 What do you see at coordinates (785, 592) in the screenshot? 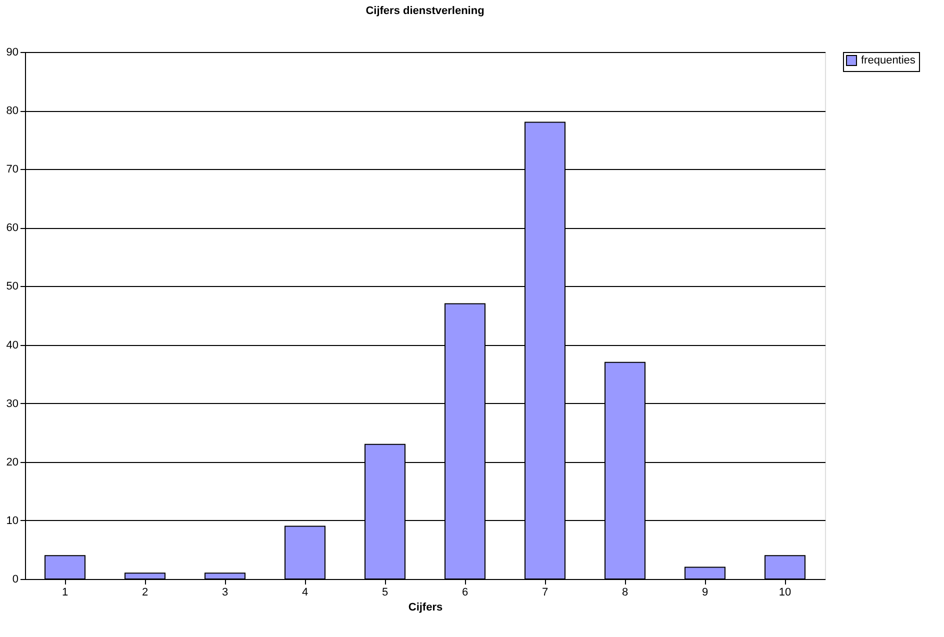
I see `x-tick-label: 10` at bounding box center [785, 592].